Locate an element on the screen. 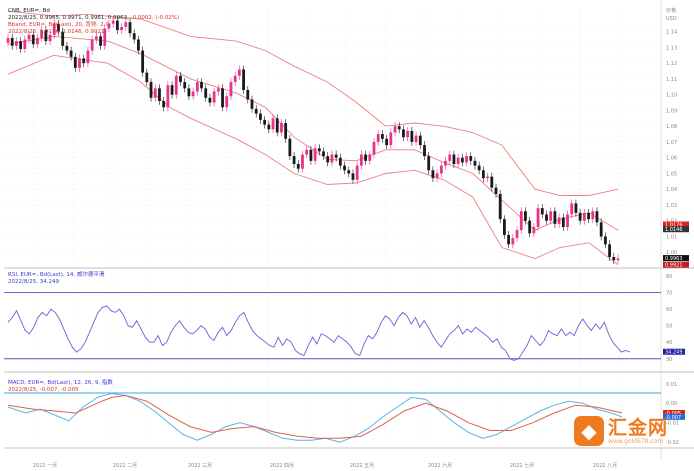 Image resolution: width=694 pixels, height=471 pixels. price-tag-label: 1.0176 is located at coordinates (674, 226).